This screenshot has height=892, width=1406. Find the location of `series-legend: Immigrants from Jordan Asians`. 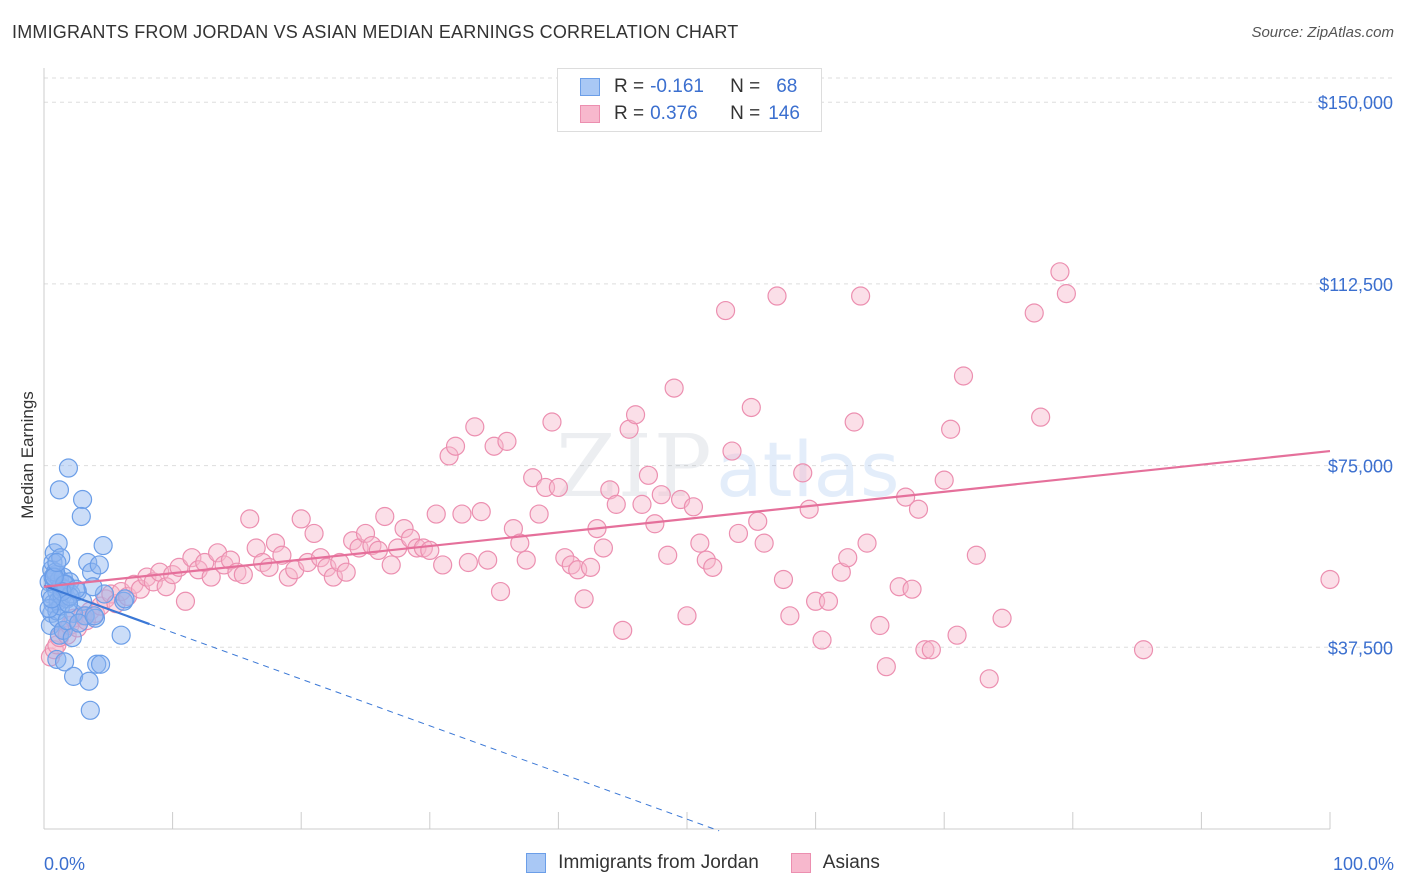

series-legend: Immigrants from Jordan Asians is located at coordinates (703, 863).